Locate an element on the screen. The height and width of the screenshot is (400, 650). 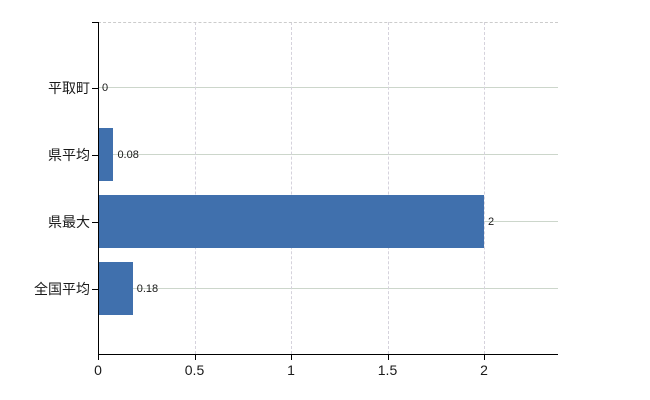
bar-value-label: 0.08 is located at coordinates (128, 154).